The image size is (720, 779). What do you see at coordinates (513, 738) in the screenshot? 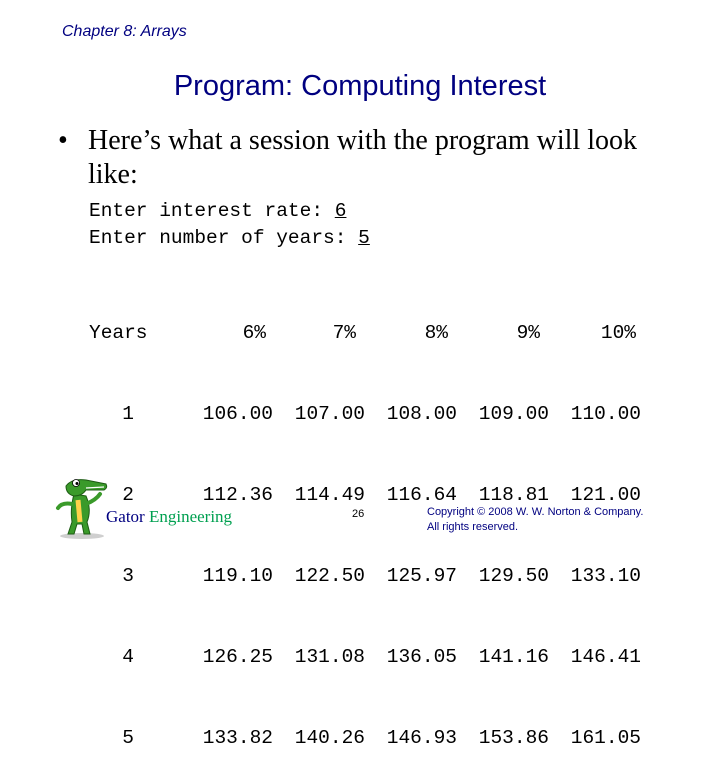
I see `value-cell: 153.86` at bounding box center [513, 738].